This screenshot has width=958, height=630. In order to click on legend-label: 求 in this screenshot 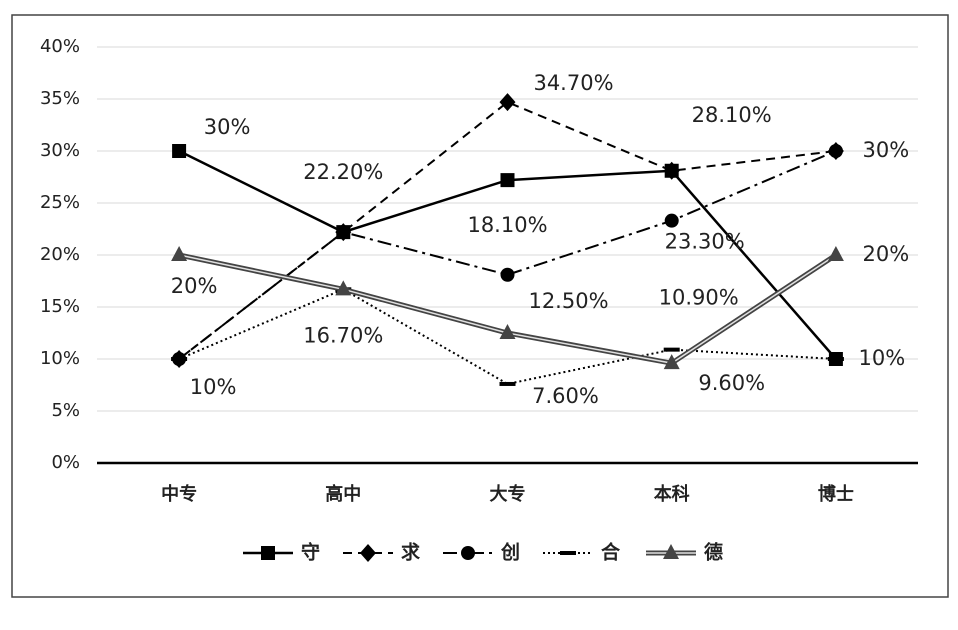, I will do `click(411, 552)`.